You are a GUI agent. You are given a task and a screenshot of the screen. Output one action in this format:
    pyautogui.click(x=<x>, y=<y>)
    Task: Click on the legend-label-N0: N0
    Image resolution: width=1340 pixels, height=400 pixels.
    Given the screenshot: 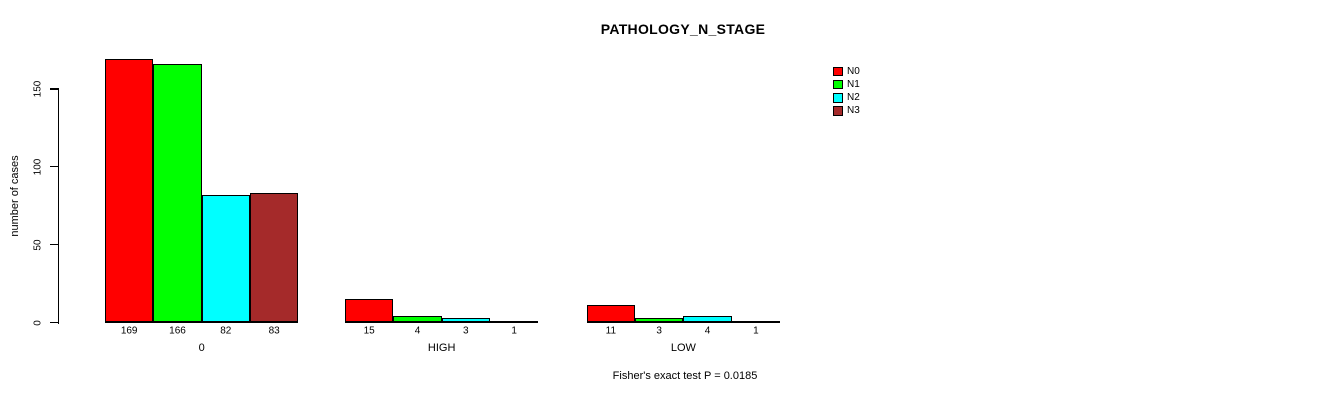 What is the action you would take?
    pyautogui.click(x=853, y=71)
    